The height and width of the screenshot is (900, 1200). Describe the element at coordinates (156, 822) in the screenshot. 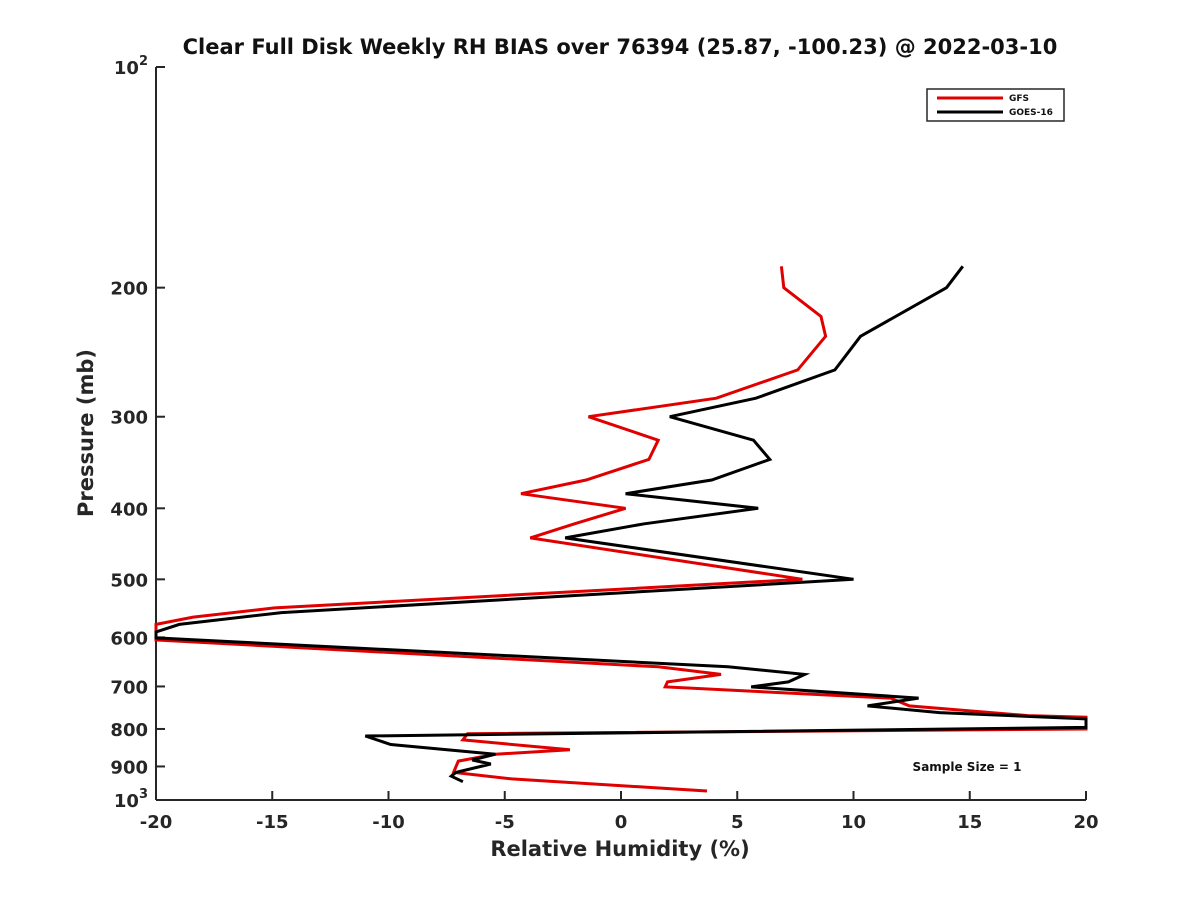

I see `x-tick-label: -20` at that location.